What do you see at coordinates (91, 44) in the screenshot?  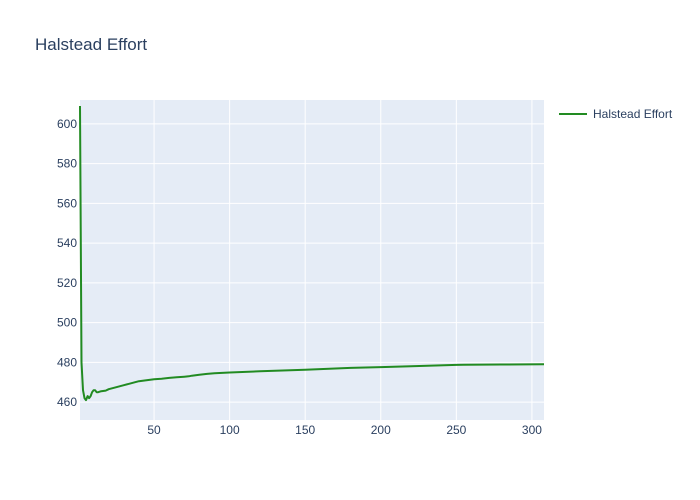 I see `chart-title: Halstead Effort` at bounding box center [91, 44].